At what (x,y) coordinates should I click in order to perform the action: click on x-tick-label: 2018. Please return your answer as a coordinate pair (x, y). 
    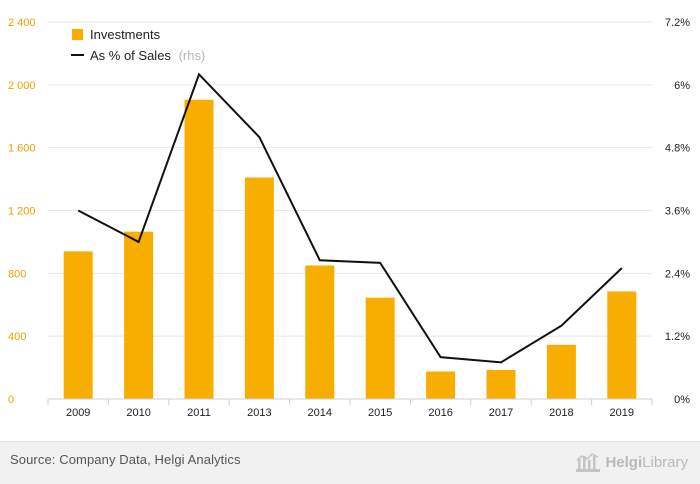
    Looking at the image, I should click on (561, 413).